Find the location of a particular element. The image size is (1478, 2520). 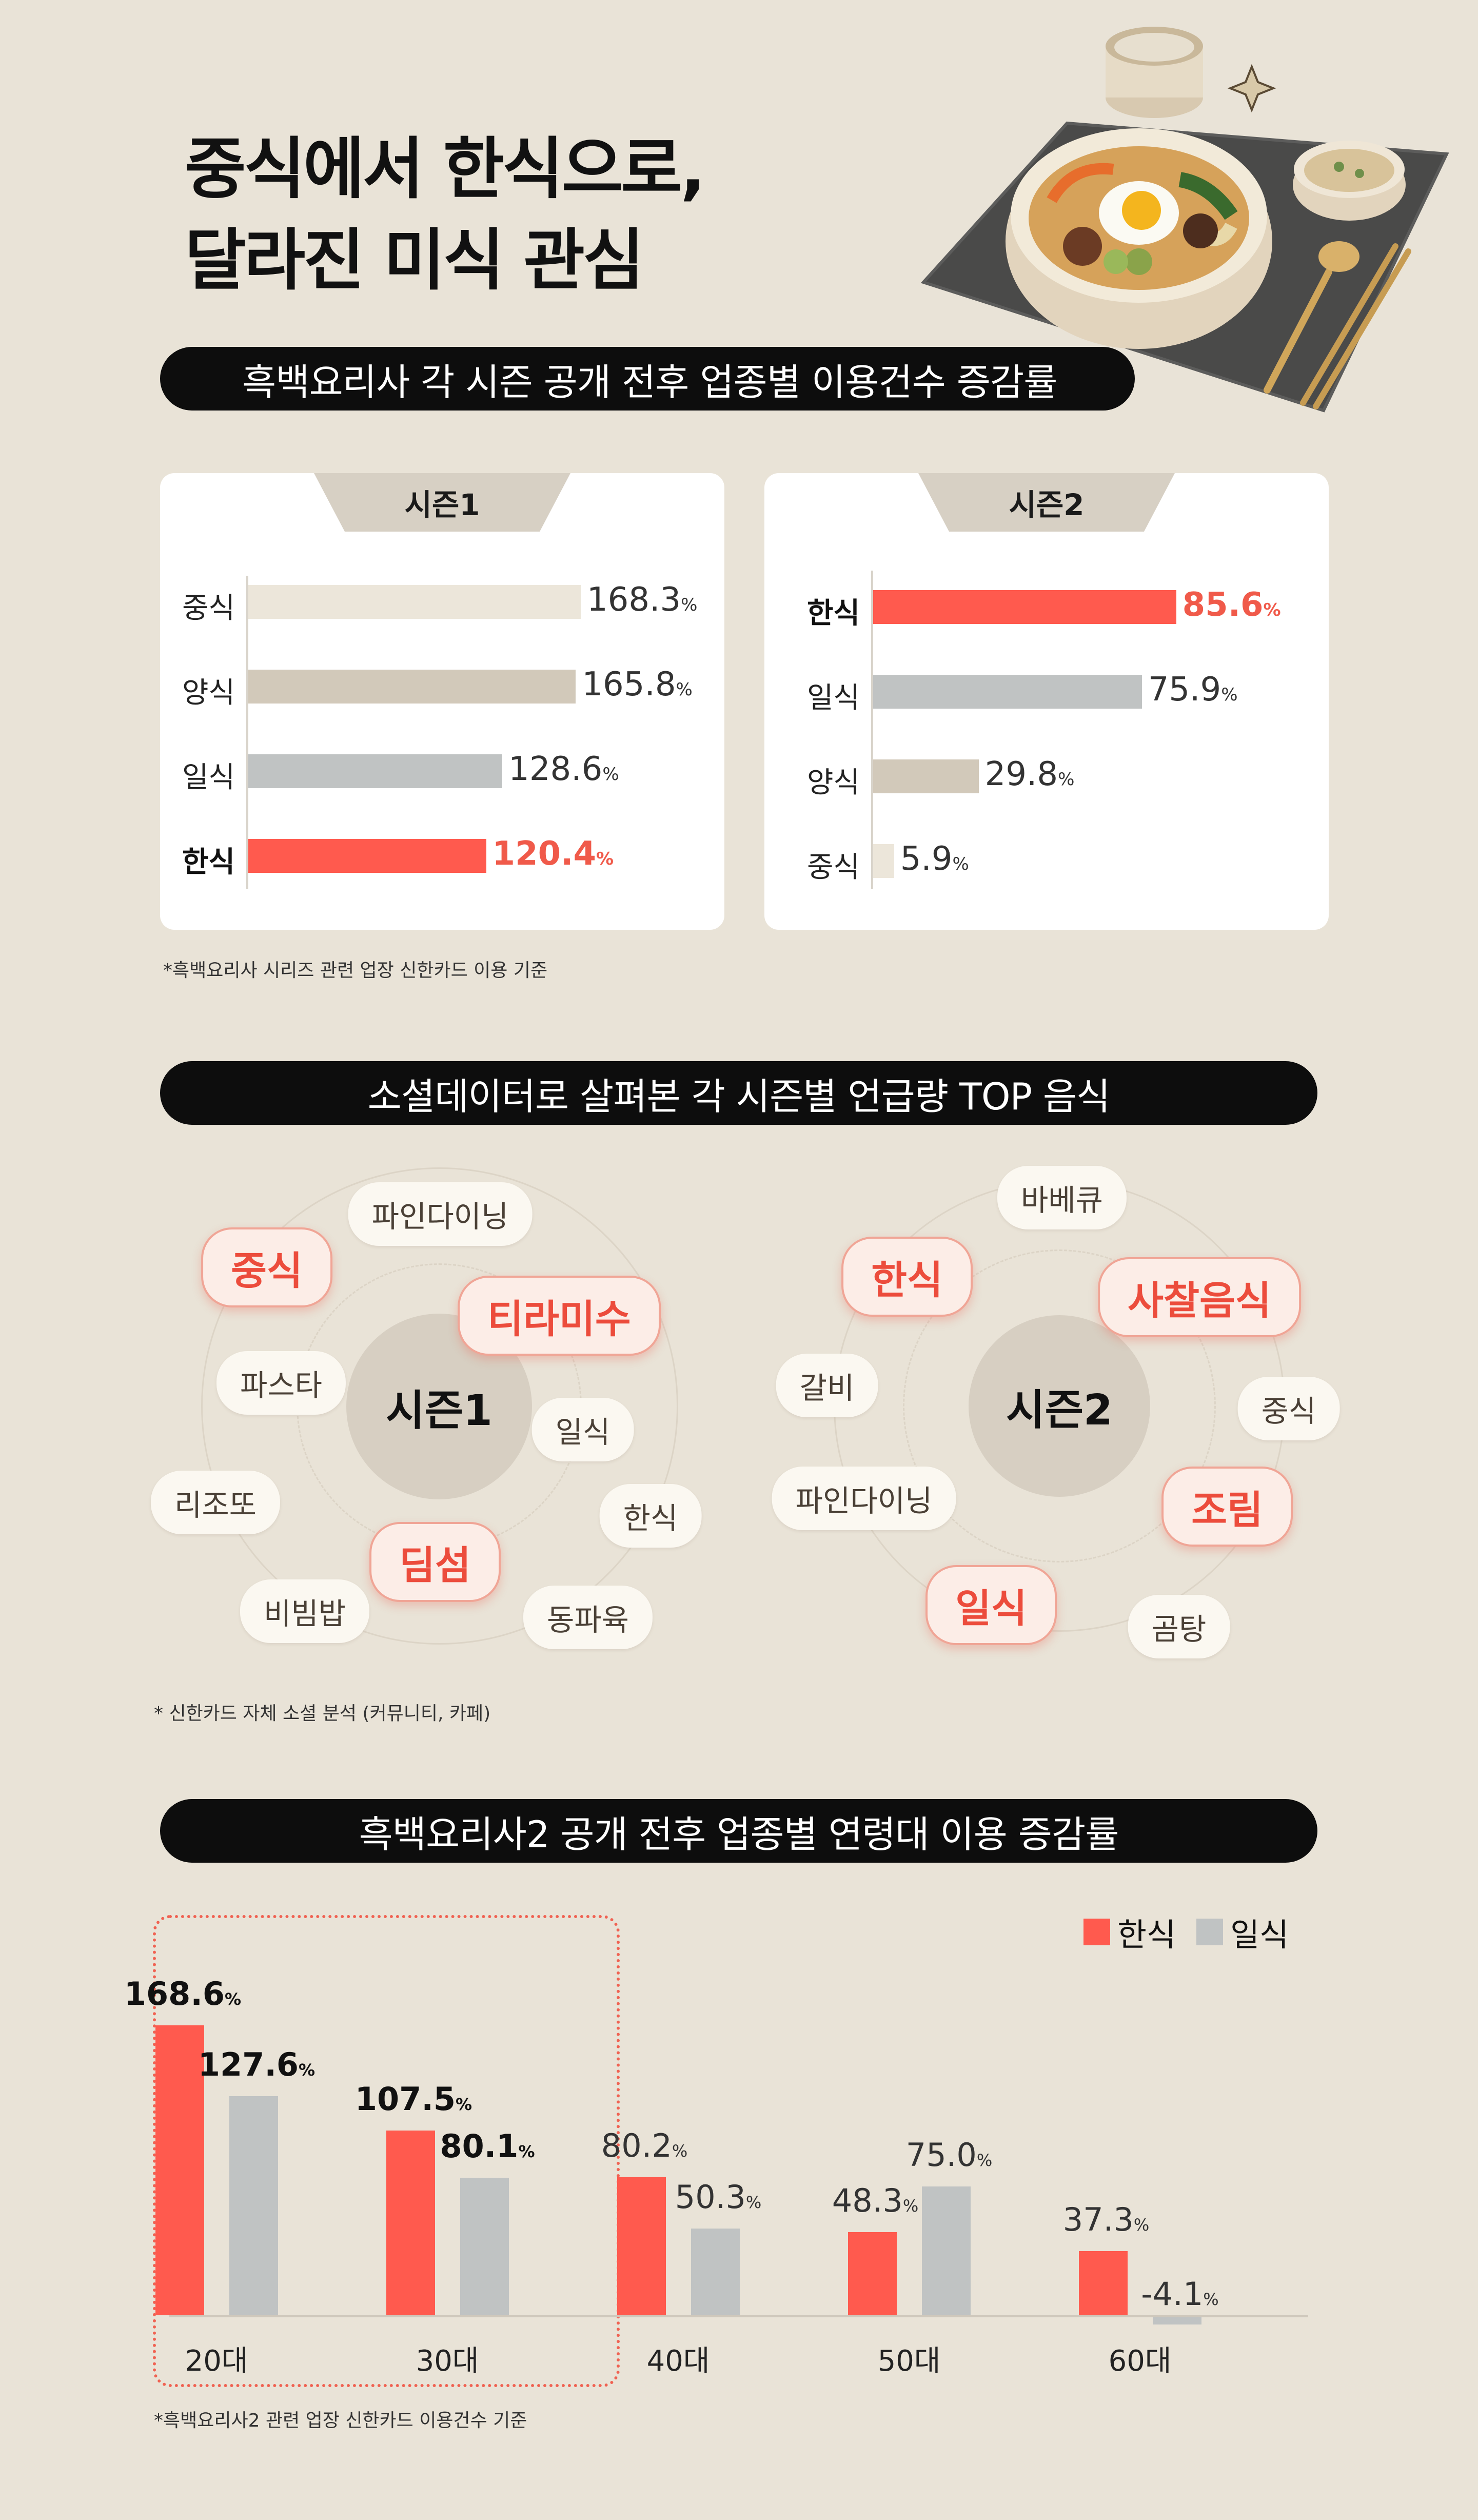

food-tag: 리조또 is located at coordinates (215, 1502).